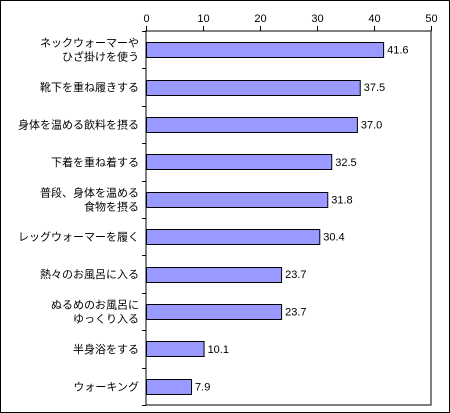  Describe the element at coordinates (345, 163) in the screenshot. I see `value-label-3: 32.5` at that location.